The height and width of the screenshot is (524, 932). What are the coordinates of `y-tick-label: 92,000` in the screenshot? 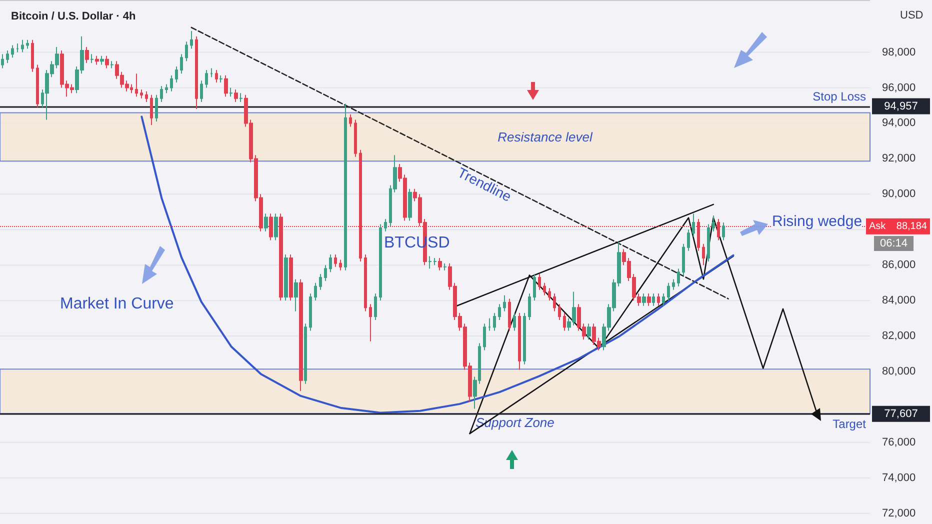 It's located at (899, 158).